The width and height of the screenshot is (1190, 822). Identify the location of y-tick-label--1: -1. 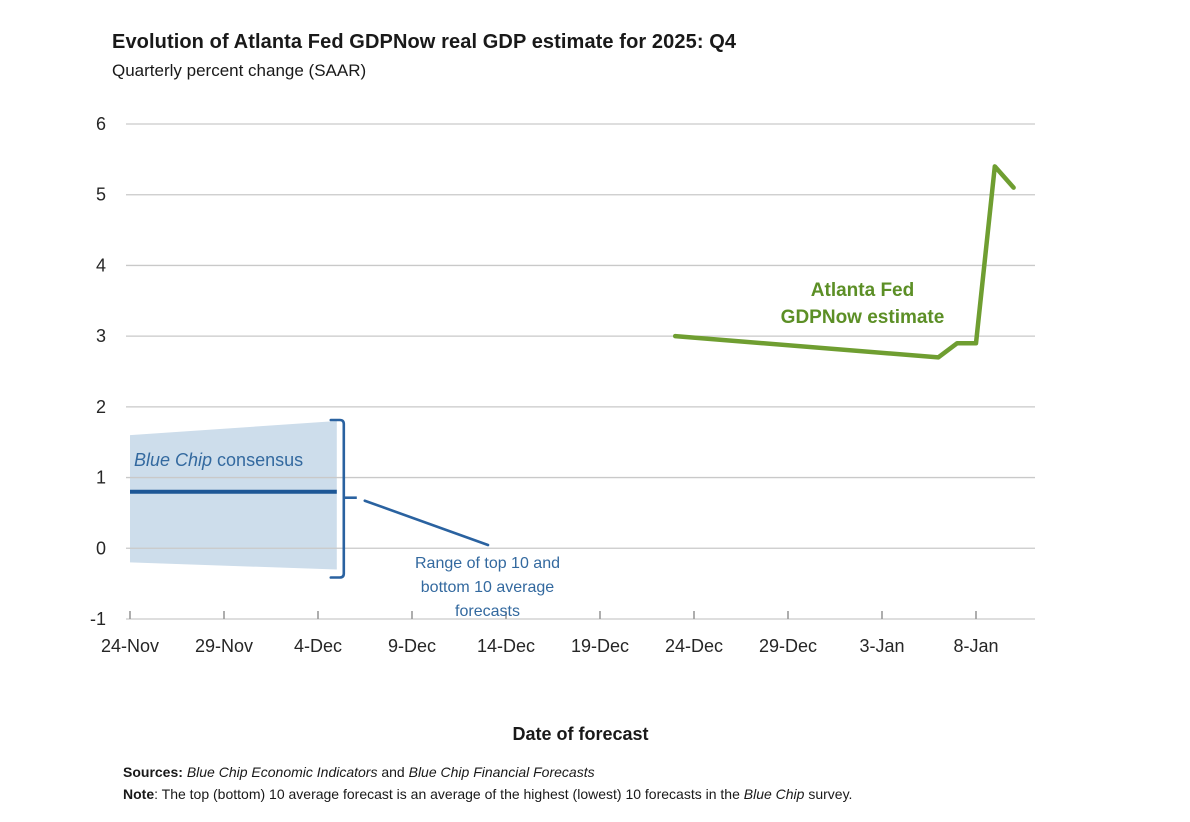
(98, 619).